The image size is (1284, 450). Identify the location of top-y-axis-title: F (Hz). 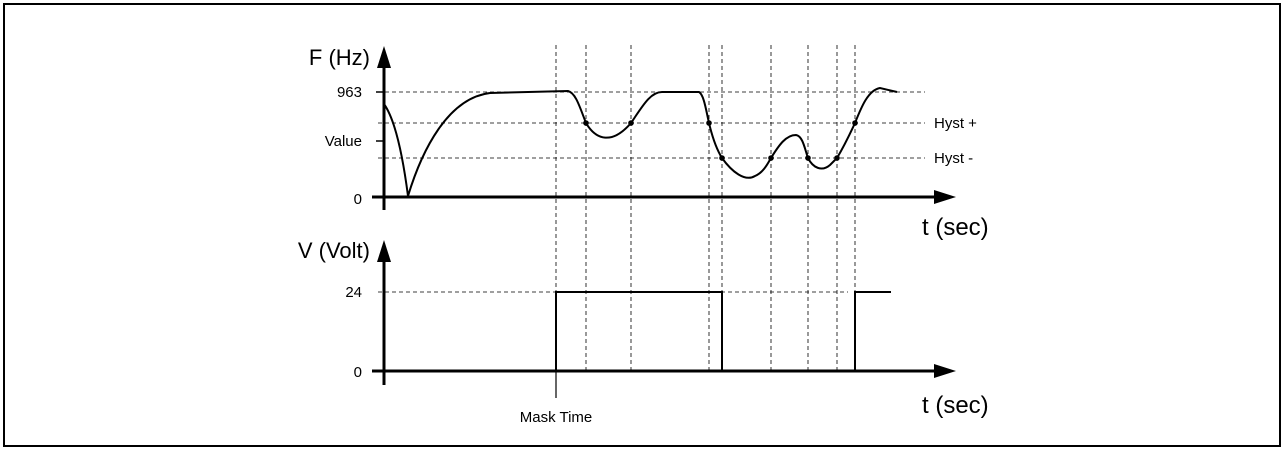
(339, 57).